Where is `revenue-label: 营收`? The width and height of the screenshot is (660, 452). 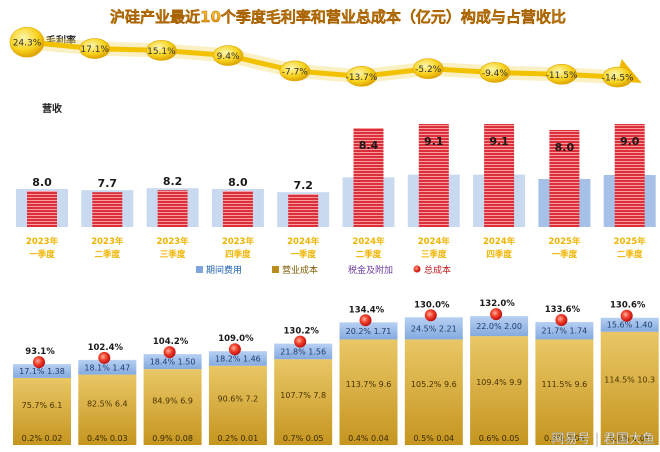
revenue-label: 营收 is located at coordinates (52, 108).